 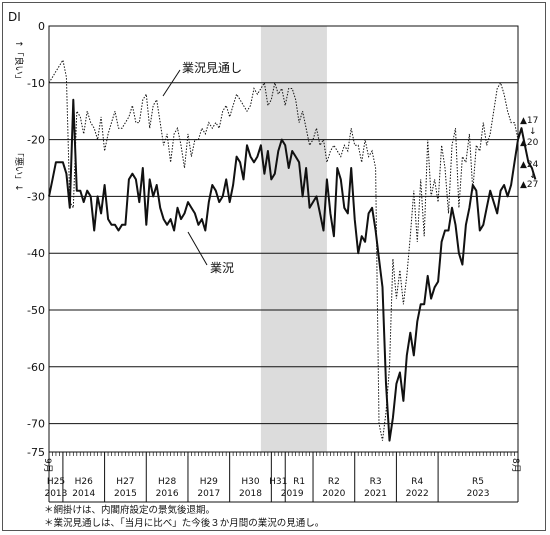 I want to click on x-year-label: 2020, so click(x=333, y=494).